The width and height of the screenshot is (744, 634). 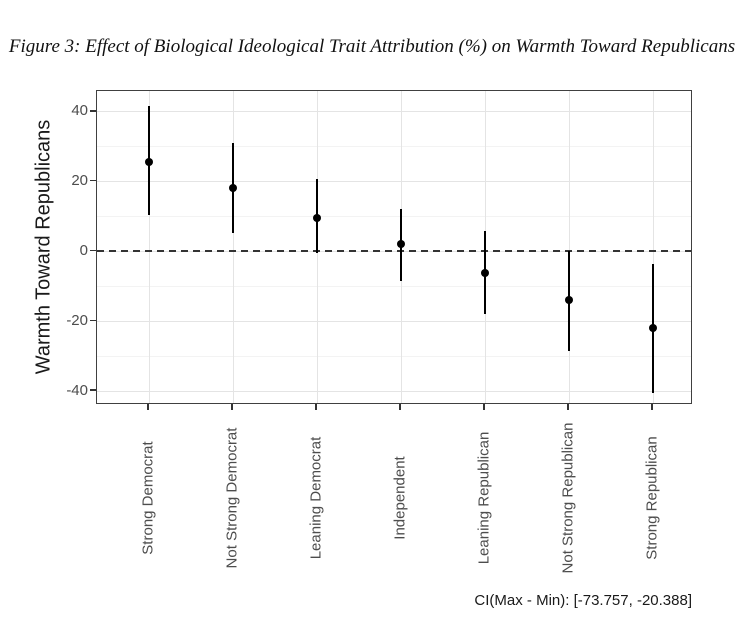 I want to click on x-tick-label: Strong Democrat, so click(x=148, y=498).